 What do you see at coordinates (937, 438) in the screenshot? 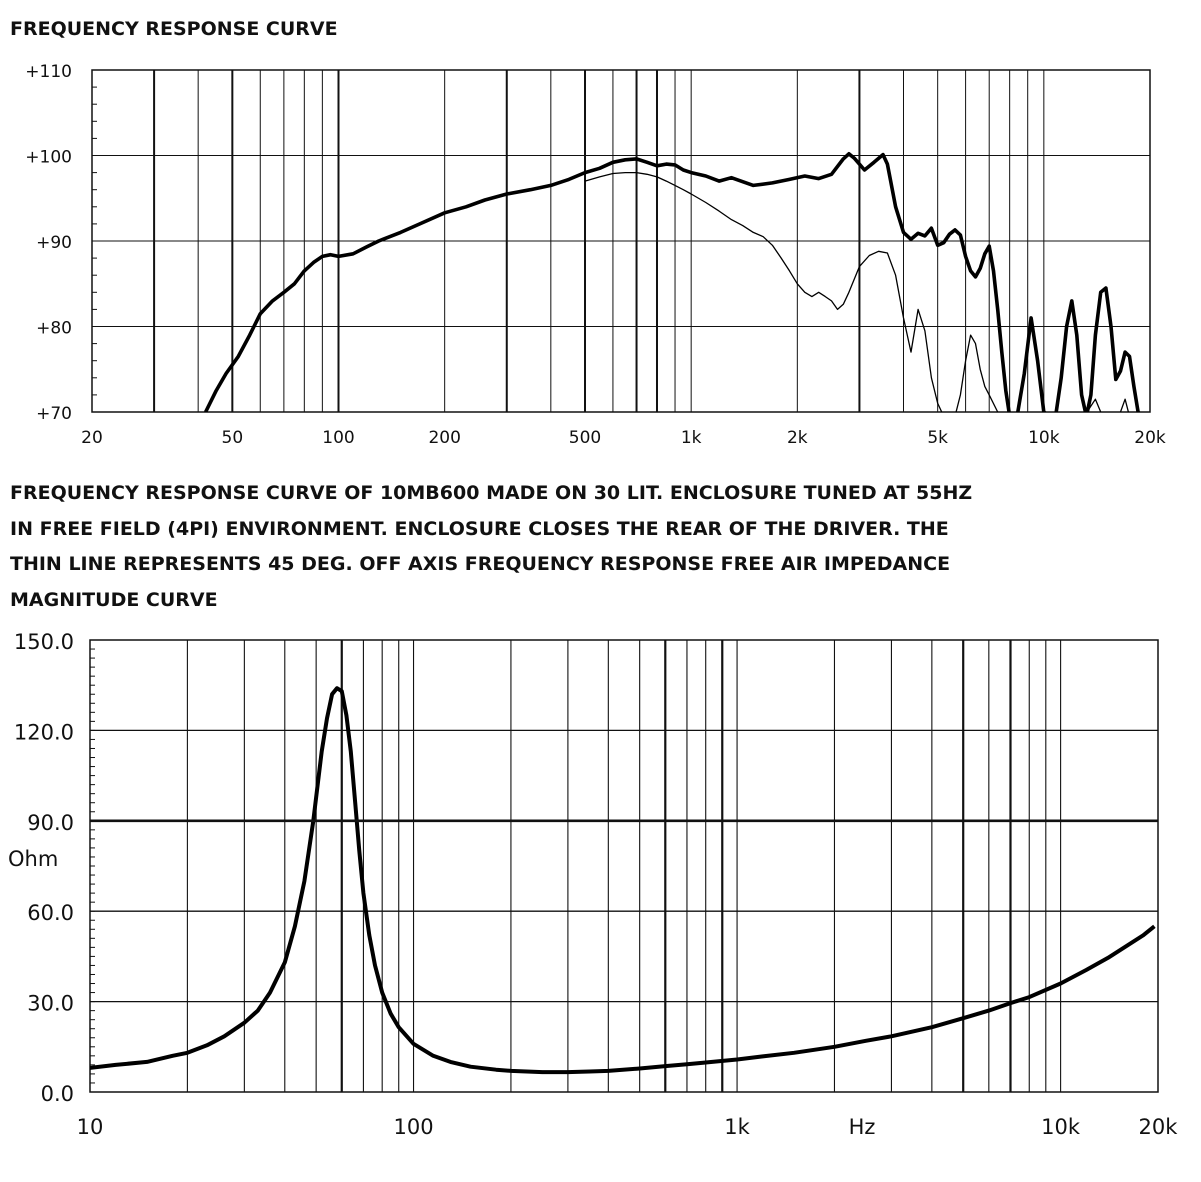
I see `x-tick-label: 5k` at bounding box center [937, 438].